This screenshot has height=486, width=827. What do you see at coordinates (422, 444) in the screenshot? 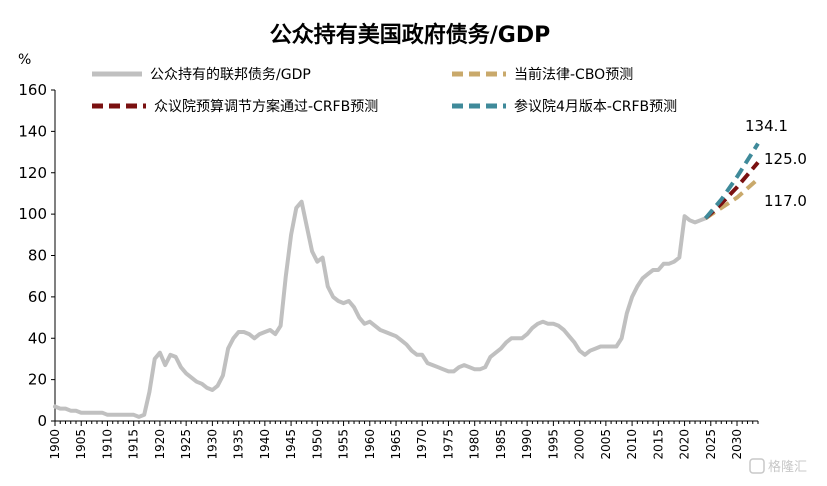
I see `x-tick-label: 1970` at bounding box center [422, 444].